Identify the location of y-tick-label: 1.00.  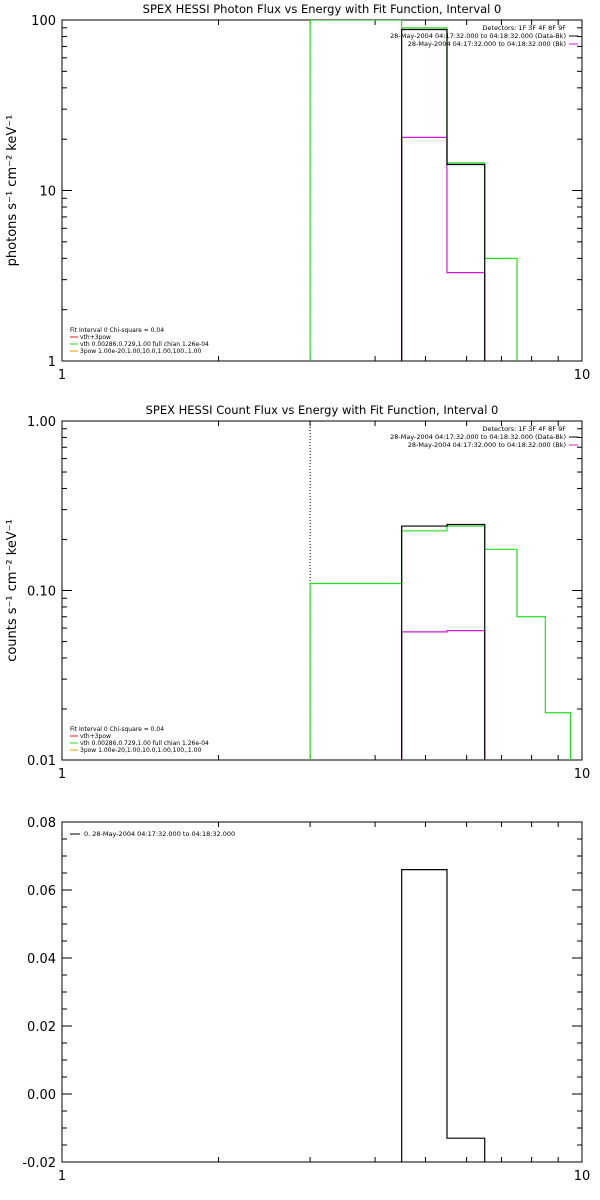
(41, 422).